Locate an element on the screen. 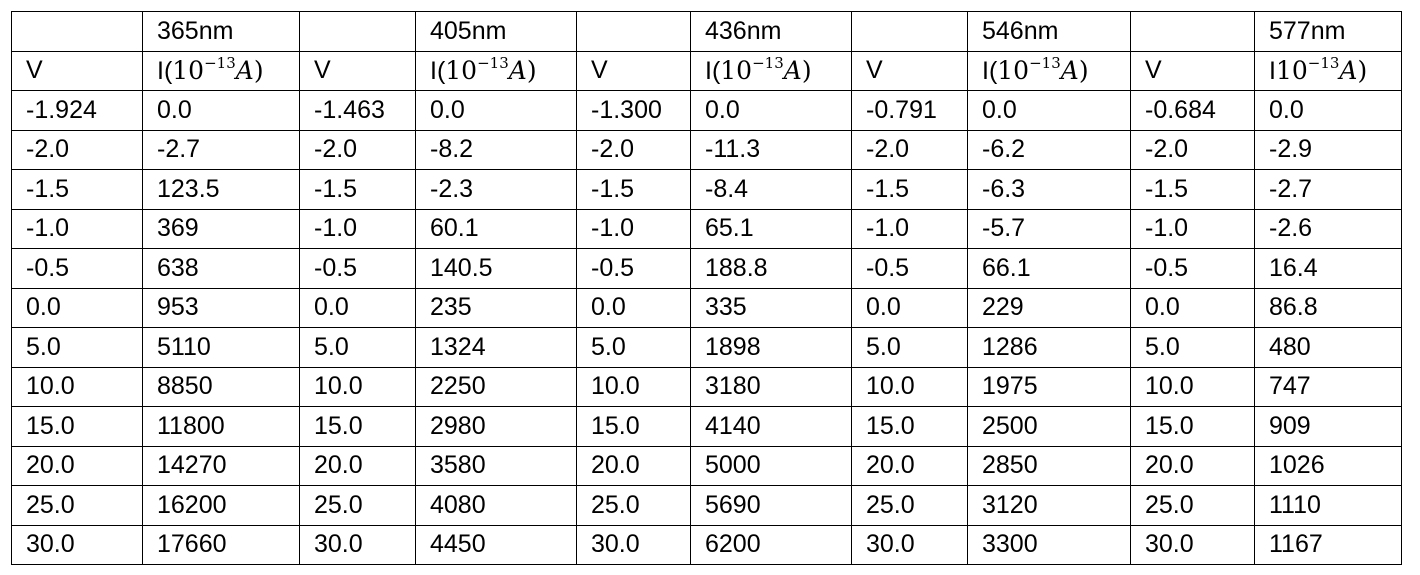 This screenshot has height=575, width=1420. current-cell: -2.3 is located at coordinates (496, 189).